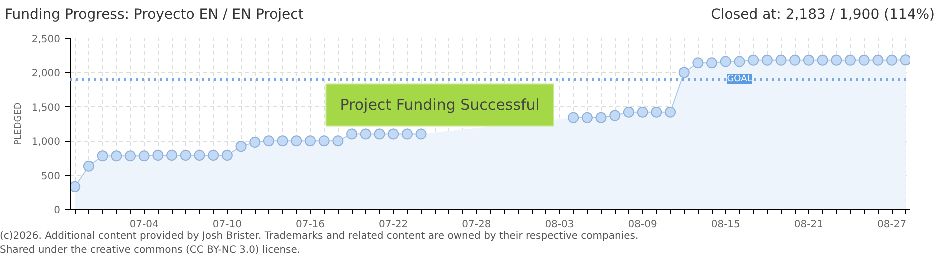 The width and height of the screenshot is (940, 270). Describe the element at coordinates (739, 79) in the screenshot. I see `ref-line-label: GOAL` at that location.